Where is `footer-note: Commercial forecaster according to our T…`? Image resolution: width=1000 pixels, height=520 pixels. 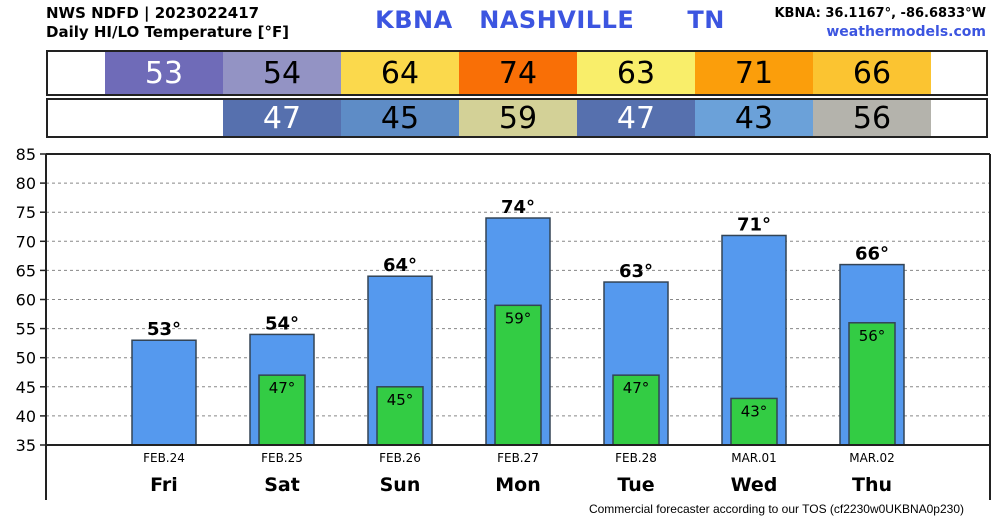 footer-note: Commercial forecaster according to our T… is located at coordinates (776, 509).